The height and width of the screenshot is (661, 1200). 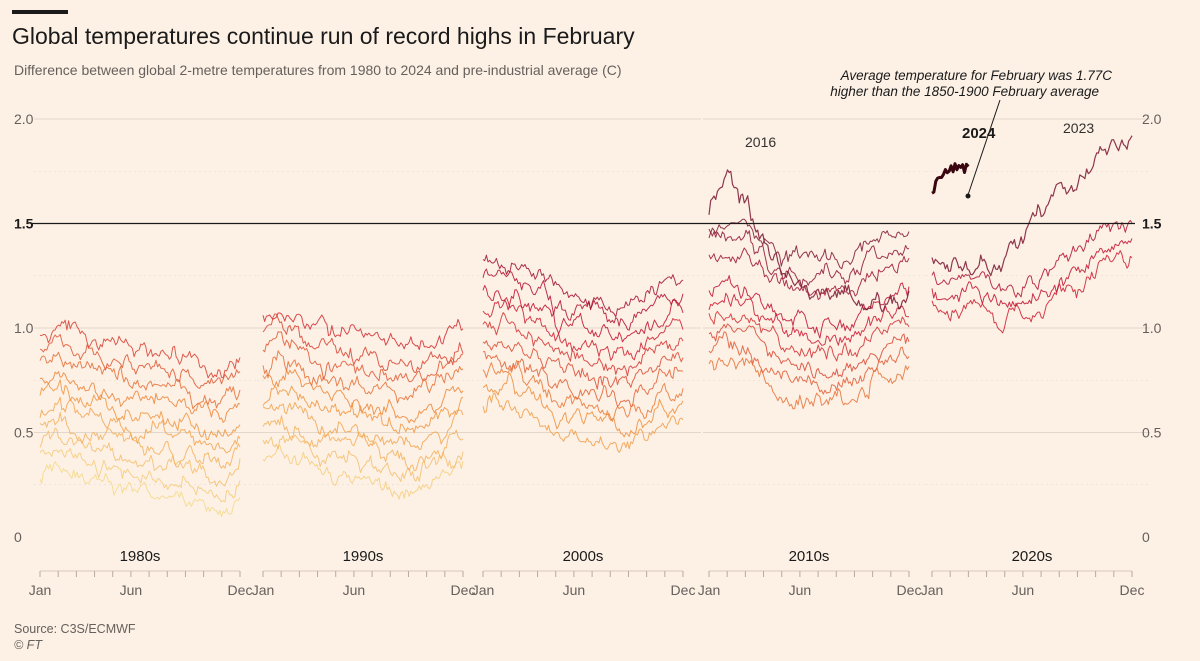 What do you see at coordinates (809, 336) in the screenshot?
I see `series-line-2013` at bounding box center [809, 336].